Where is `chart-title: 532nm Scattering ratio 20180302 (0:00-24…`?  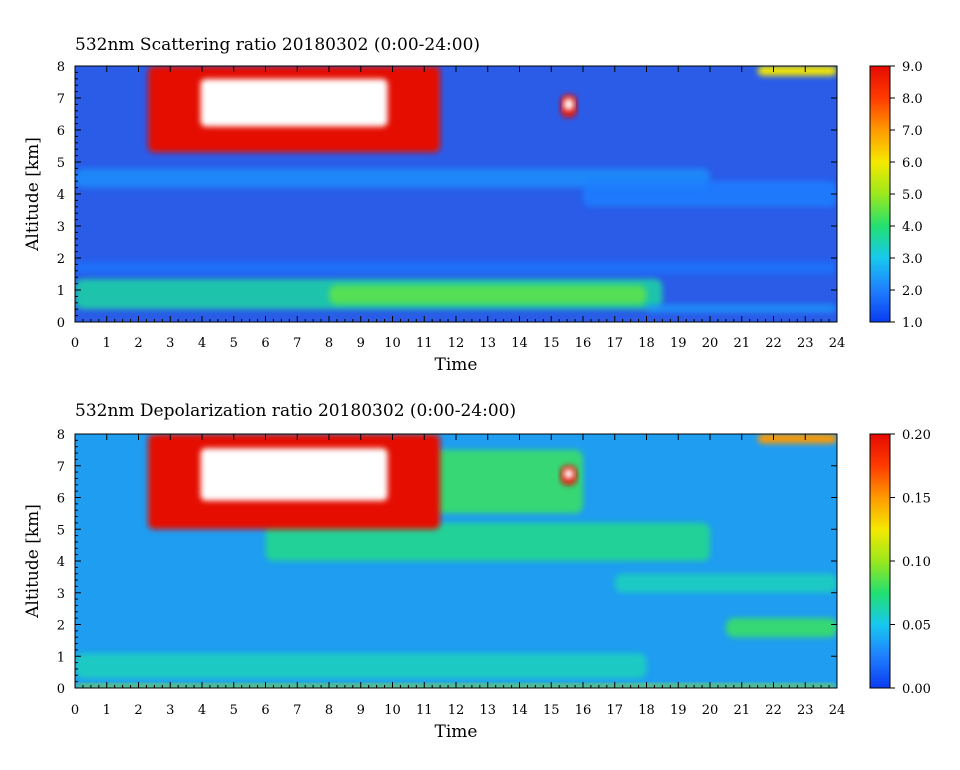 chart-title: 532nm Scattering ratio 20180302 (0:00-24… is located at coordinates (277, 45).